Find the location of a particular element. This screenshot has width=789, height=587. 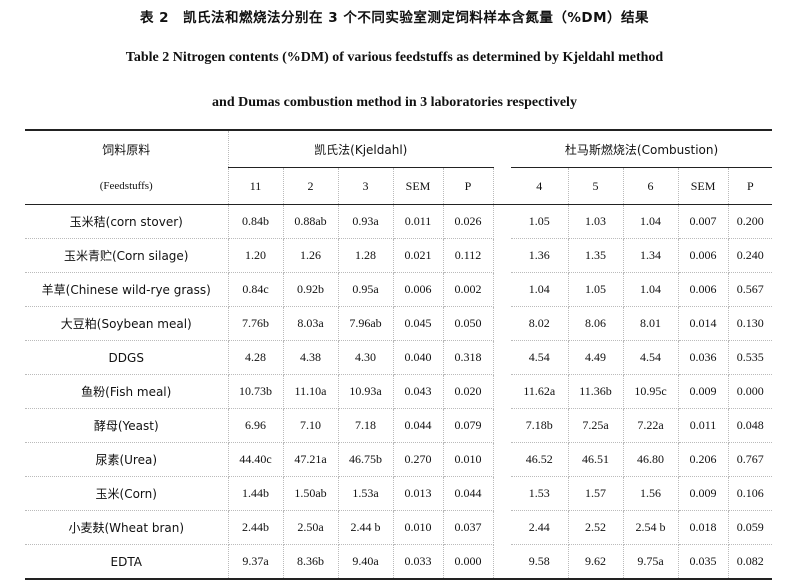

kjeldahl-value: 2.44 b is located at coordinates (366, 527).